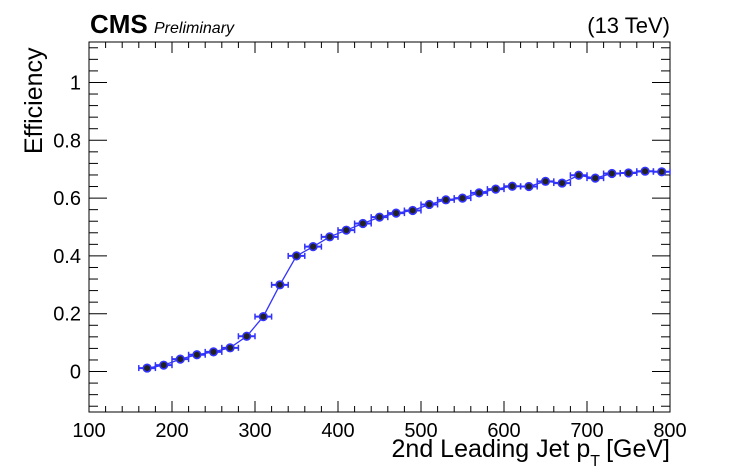 The image size is (746, 472). Describe the element at coordinates (638, 449) in the screenshot. I see `x-axis-label-unit: [GeV]` at that location.